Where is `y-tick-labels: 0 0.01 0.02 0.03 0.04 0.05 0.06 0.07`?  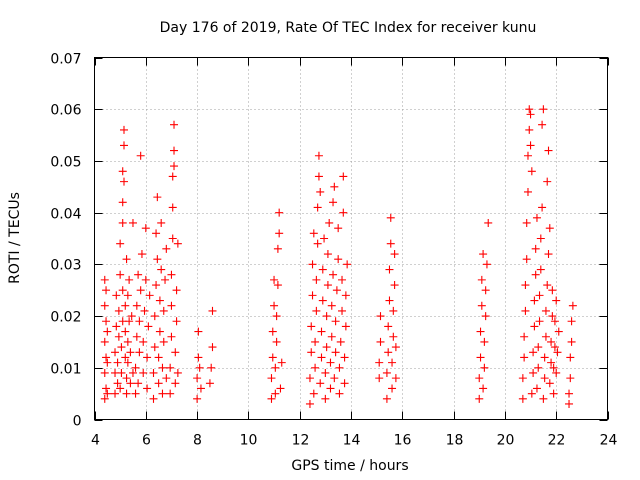 y-tick-labels: 0 0.01 0.02 0.03 0.04 0.05 0.06 0.07 is located at coordinates (65, 241).